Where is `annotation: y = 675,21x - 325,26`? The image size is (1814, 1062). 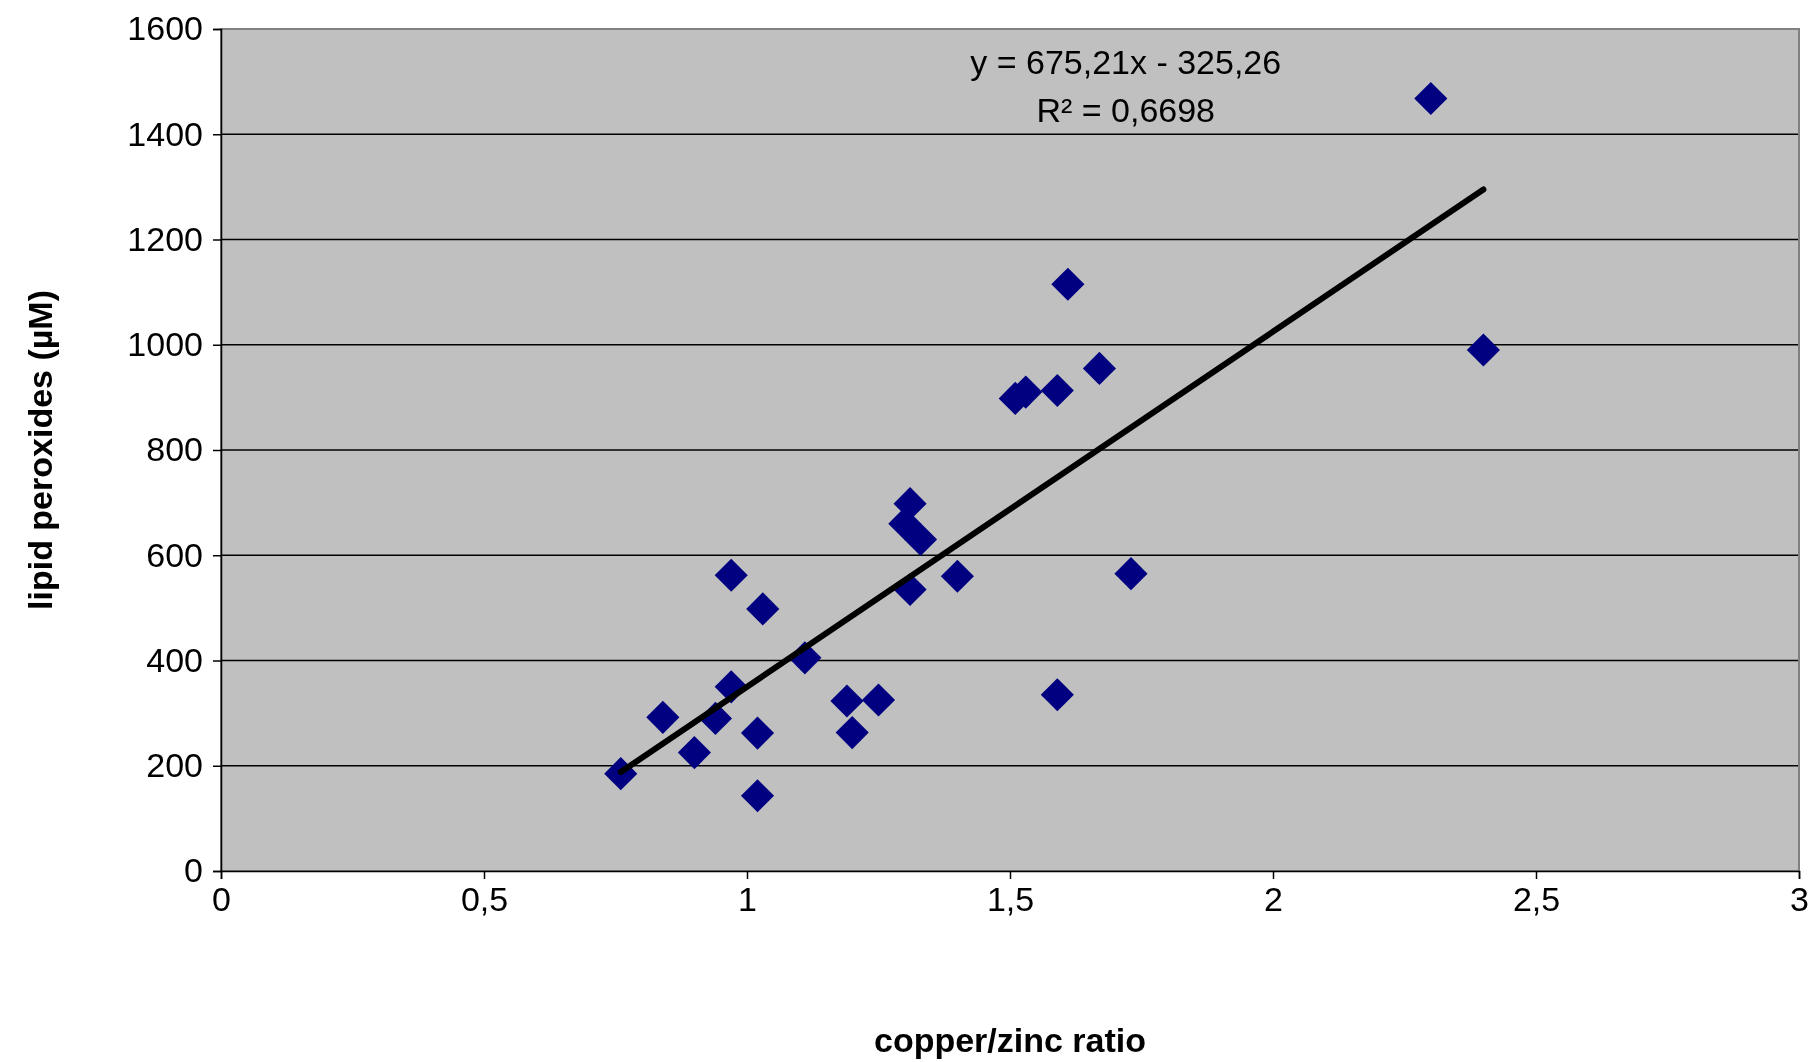 annotation: y = 675,21x - 325,26 is located at coordinates (1126, 62).